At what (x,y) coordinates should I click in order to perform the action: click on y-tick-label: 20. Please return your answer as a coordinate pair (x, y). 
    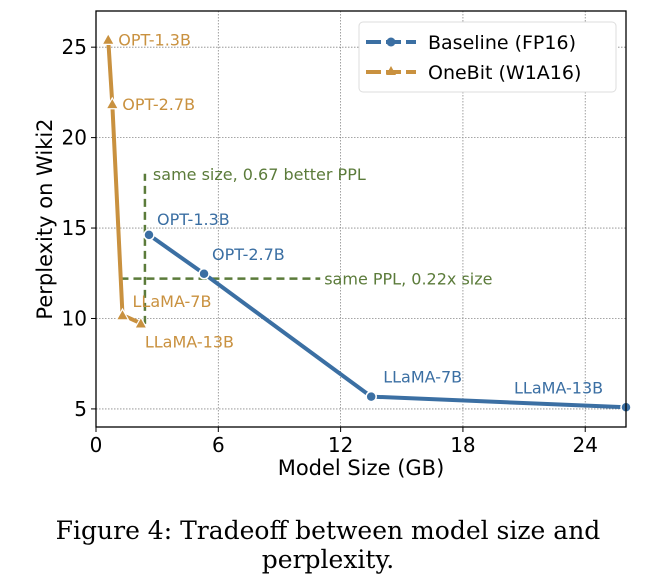
    Looking at the image, I should click on (74, 138).